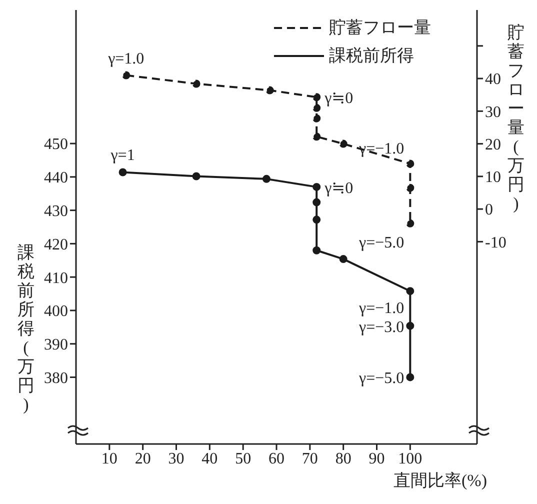 The width and height of the screenshot is (537, 504). What do you see at coordinates (495, 243) in the screenshot?
I see `y2-tick-label: -10` at bounding box center [495, 243].